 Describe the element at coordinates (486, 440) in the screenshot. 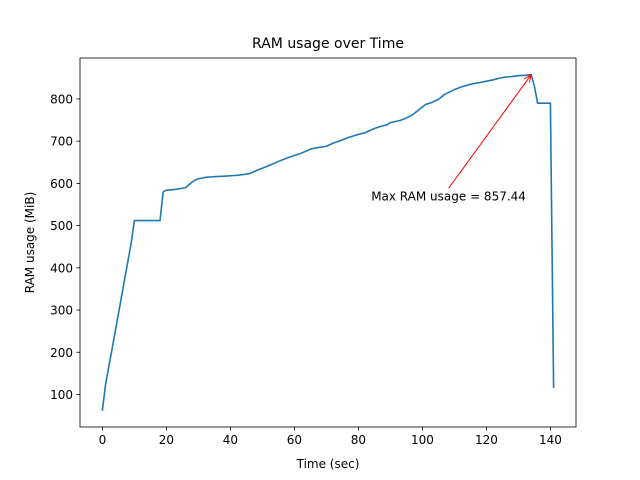

I see `x-tick-label: 120` at that location.